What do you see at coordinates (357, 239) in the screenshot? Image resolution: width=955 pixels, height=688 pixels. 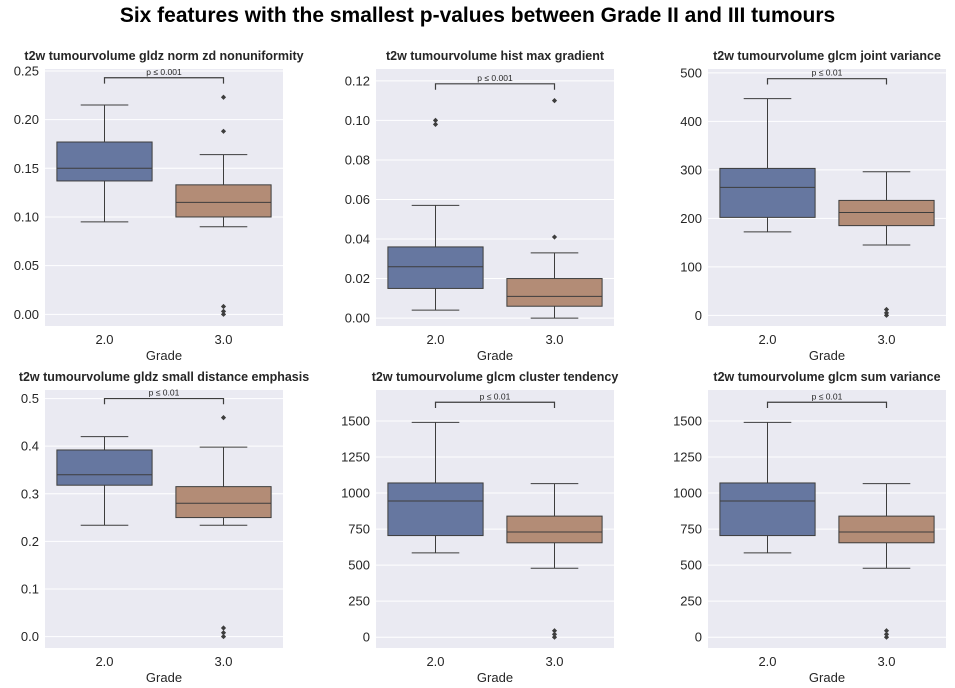 I see `y-tick-label: 0.04` at bounding box center [357, 239].